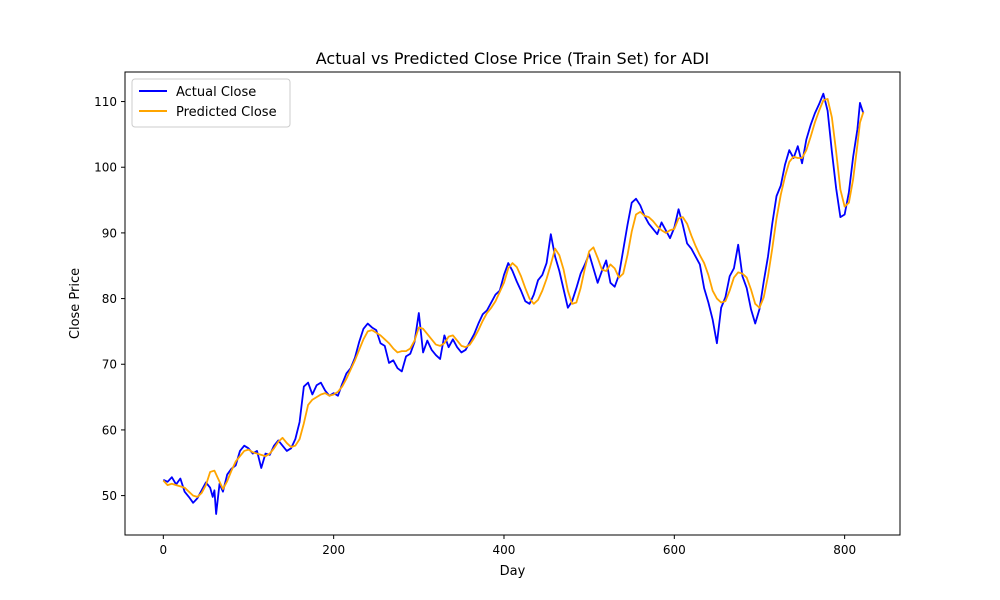 This screenshot has width=1000, height=600. Describe the element at coordinates (109, 365) in the screenshot. I see `y-tick-label: 70` at that location.